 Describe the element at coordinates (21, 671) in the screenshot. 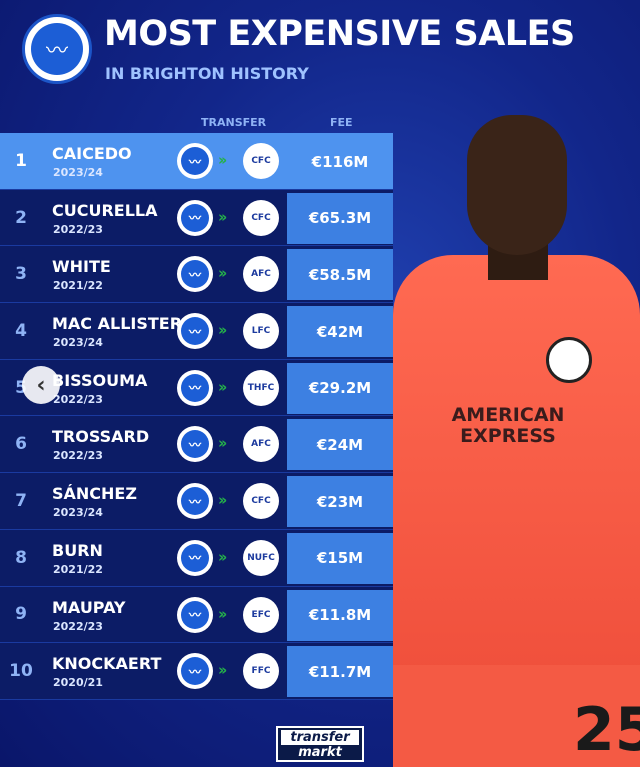

I see `rank: 10` at that location.